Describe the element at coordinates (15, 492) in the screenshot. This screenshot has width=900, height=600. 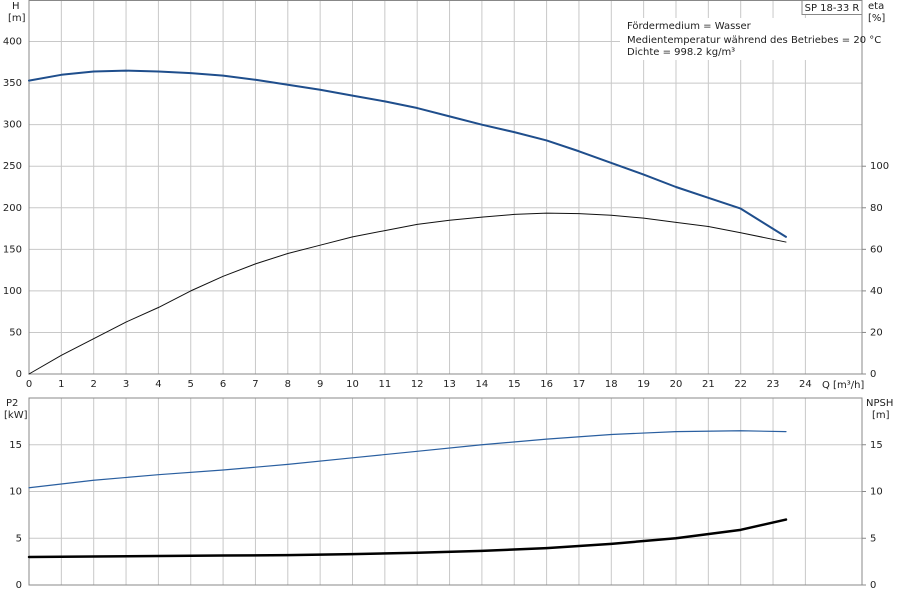
I see `y-tick-label: 10` at that location.